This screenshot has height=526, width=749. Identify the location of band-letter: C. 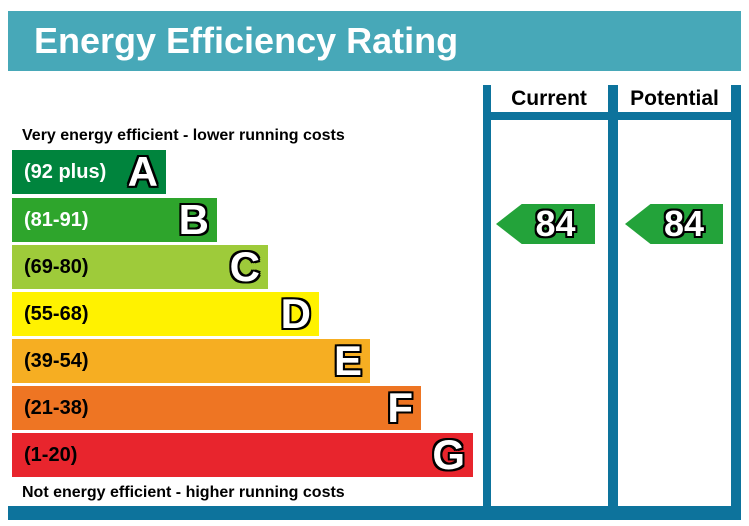
(244, 266).